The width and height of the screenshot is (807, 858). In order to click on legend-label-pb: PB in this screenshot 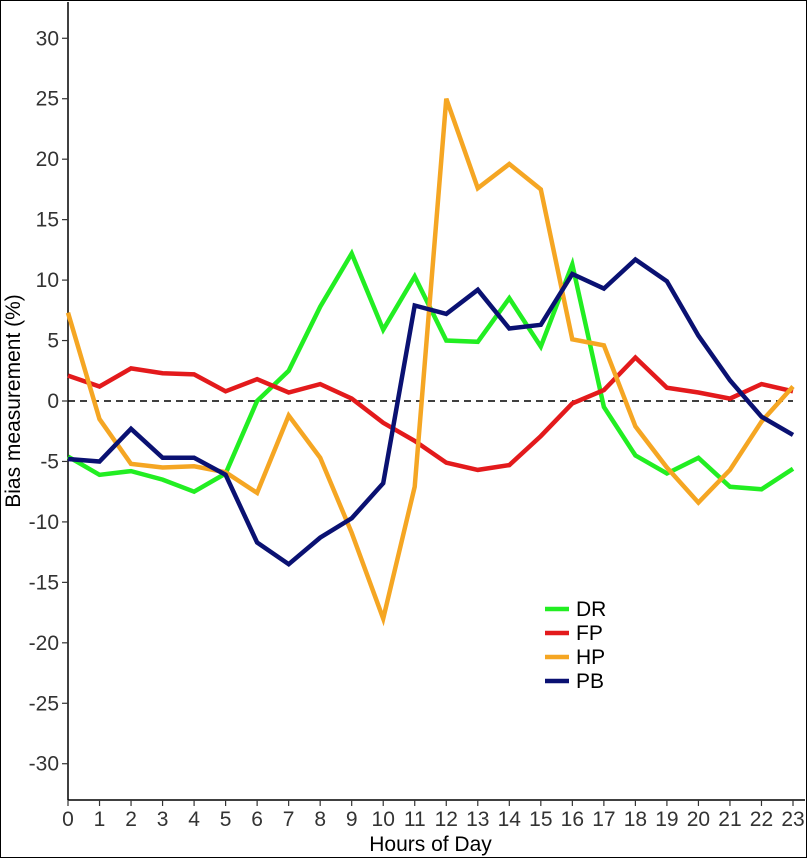, I will do `click(590, 681)`.